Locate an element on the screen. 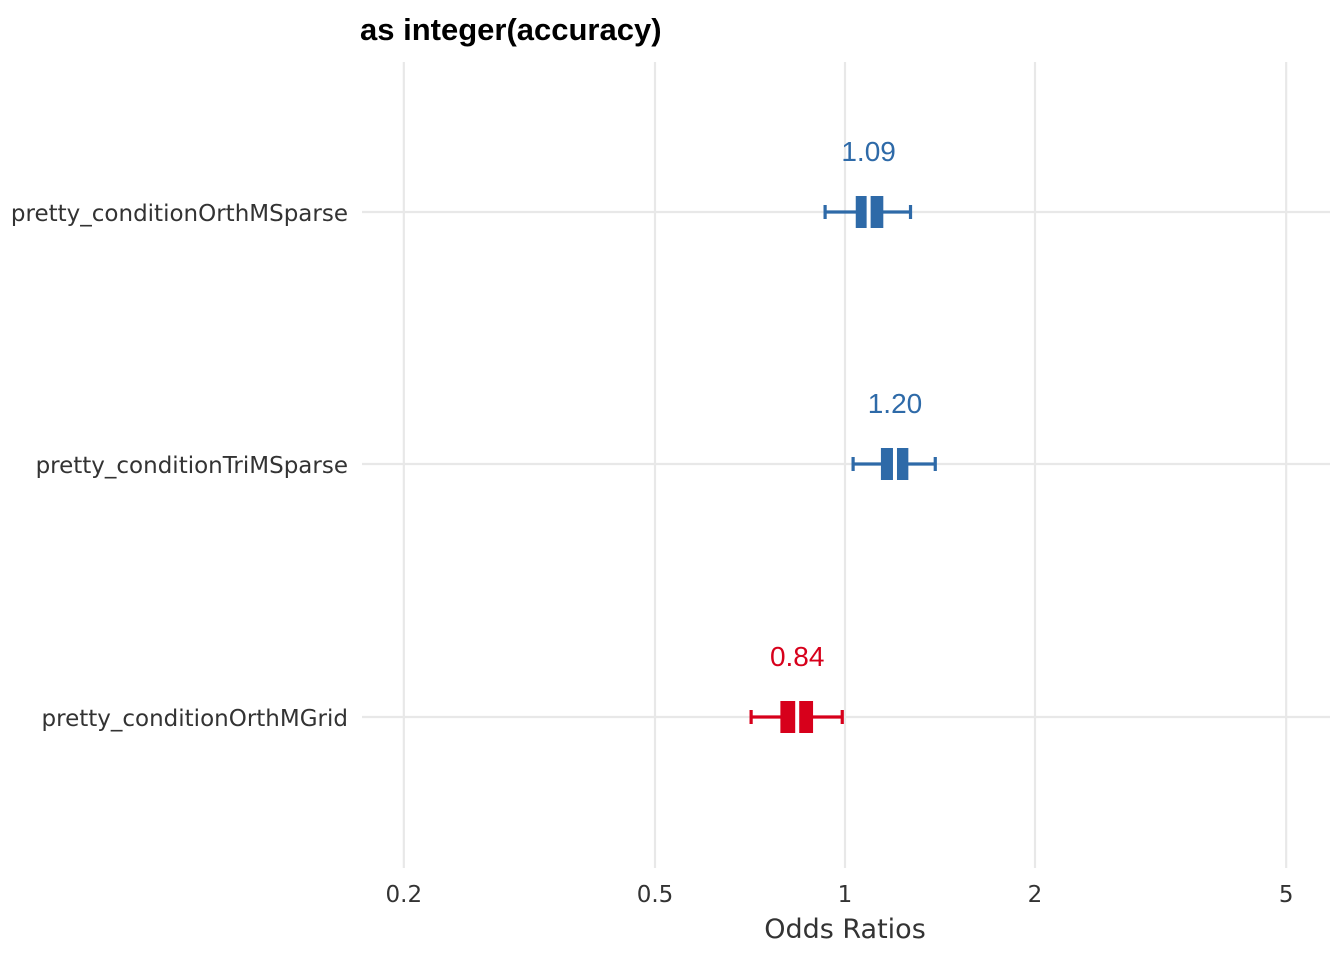 The width and height of the screenshot is (1344, 960). estimate-value-label: 1.20 is located at coordinates (895, 403).